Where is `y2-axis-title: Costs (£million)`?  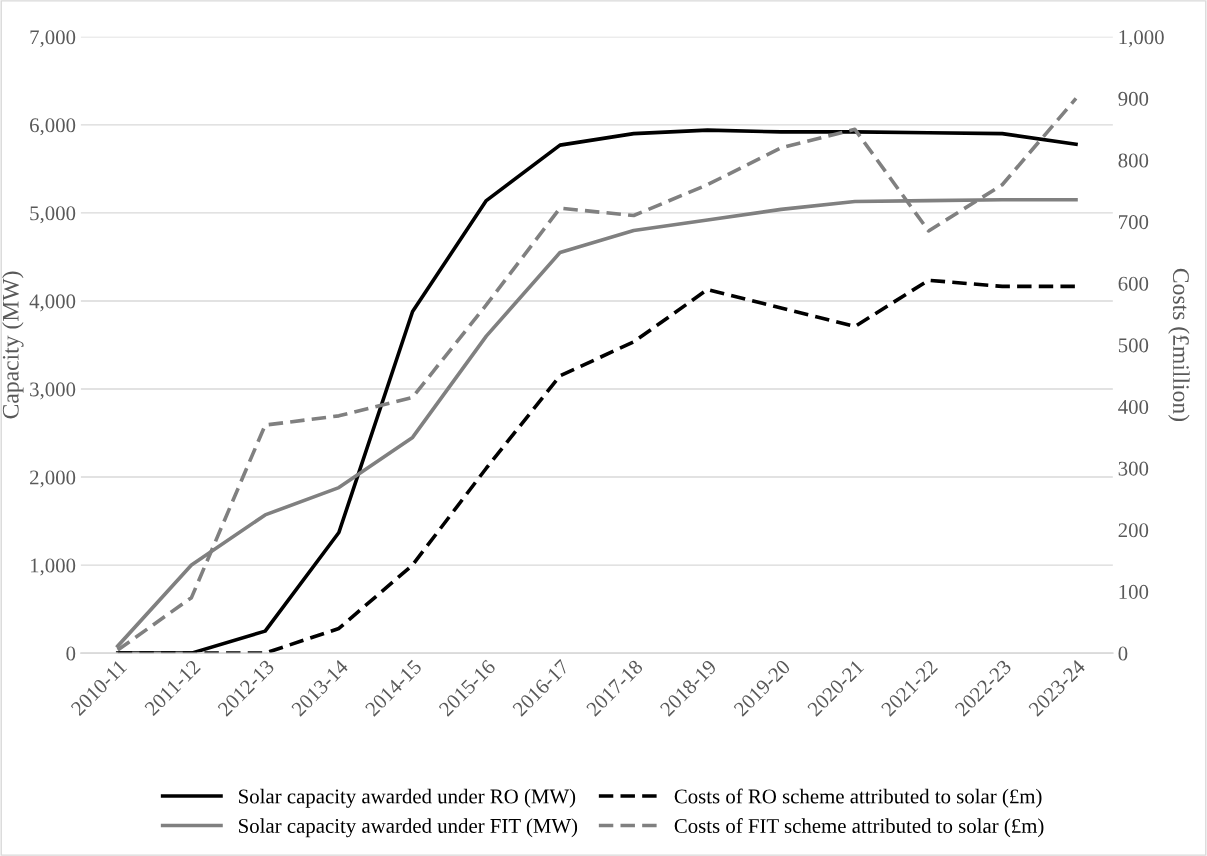
y2-axis-title: Costs (£million) is located at coordinates (1179, 344).